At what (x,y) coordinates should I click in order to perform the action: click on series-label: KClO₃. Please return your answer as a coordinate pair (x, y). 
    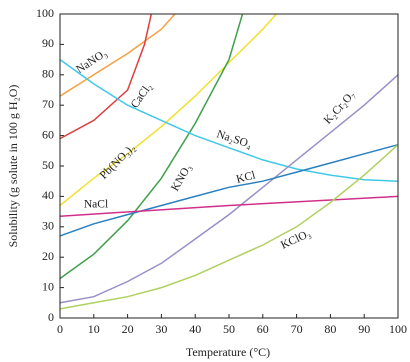
    Looking at the image, I should click on (296, 240).